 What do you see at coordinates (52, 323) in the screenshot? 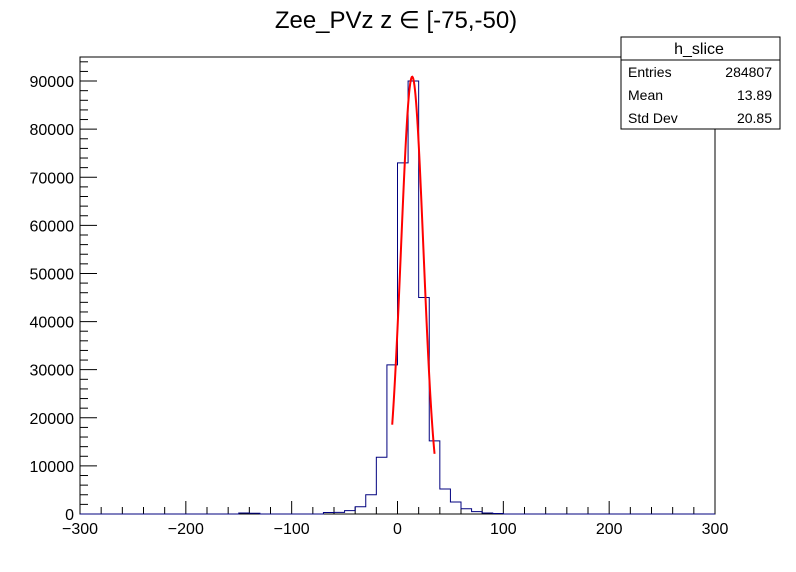
I see `y-tick-label: 40000` at bounding box center [52, 323].